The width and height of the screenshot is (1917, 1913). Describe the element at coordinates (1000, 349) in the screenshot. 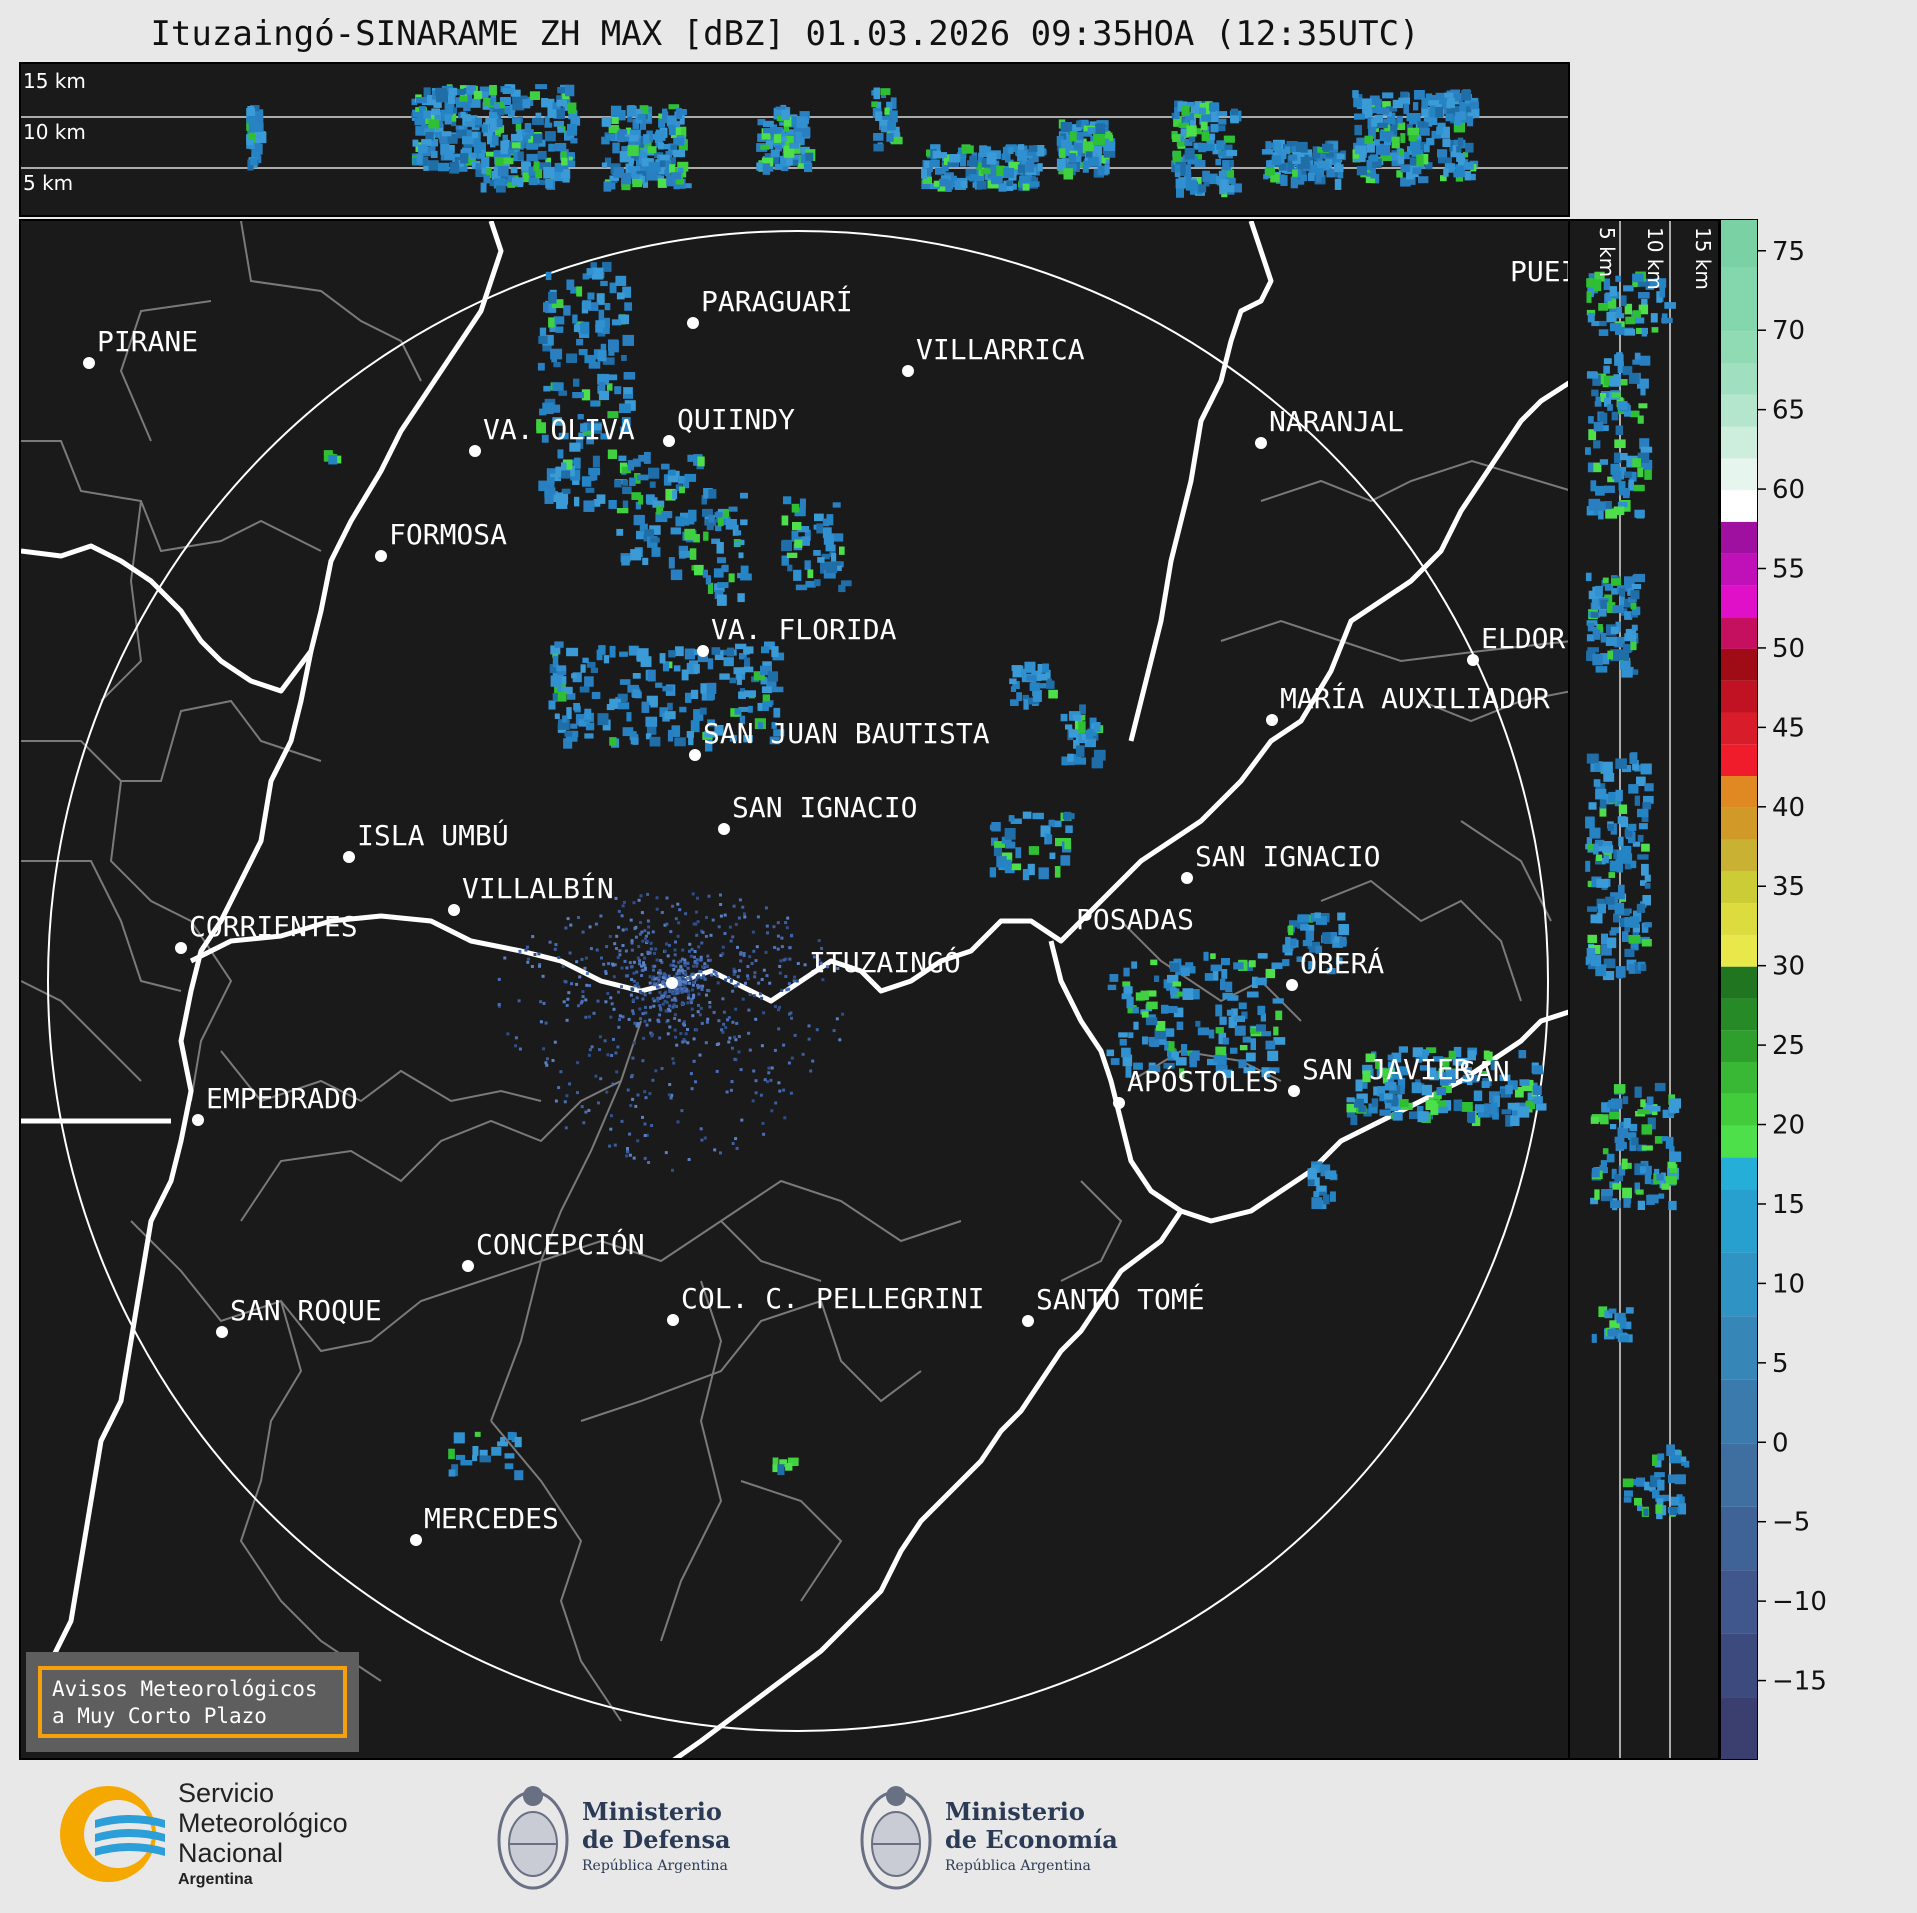

I see `city-label: VILLARRICA` at that location.